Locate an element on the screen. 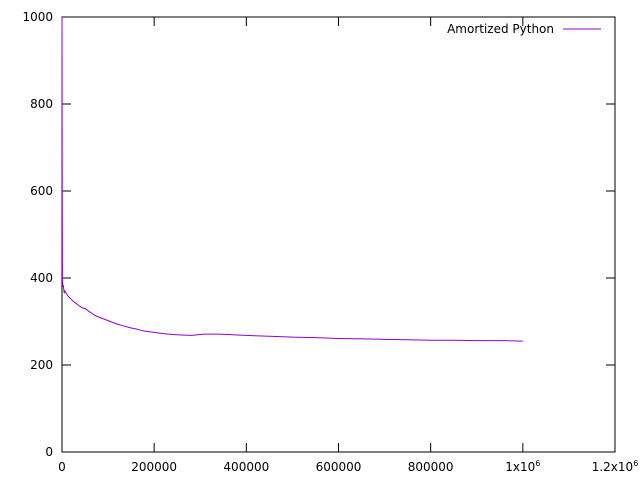 Image resolution: width=640 pixels, height=480 pixels. x-tick-label: 600000 is located at coordinates (339, 467).